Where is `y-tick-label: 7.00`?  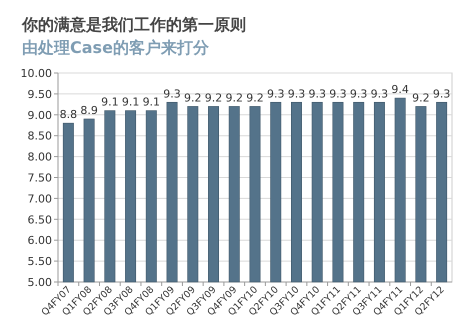 y-tick-label: 7.00 is located at coordinates (40, 199).